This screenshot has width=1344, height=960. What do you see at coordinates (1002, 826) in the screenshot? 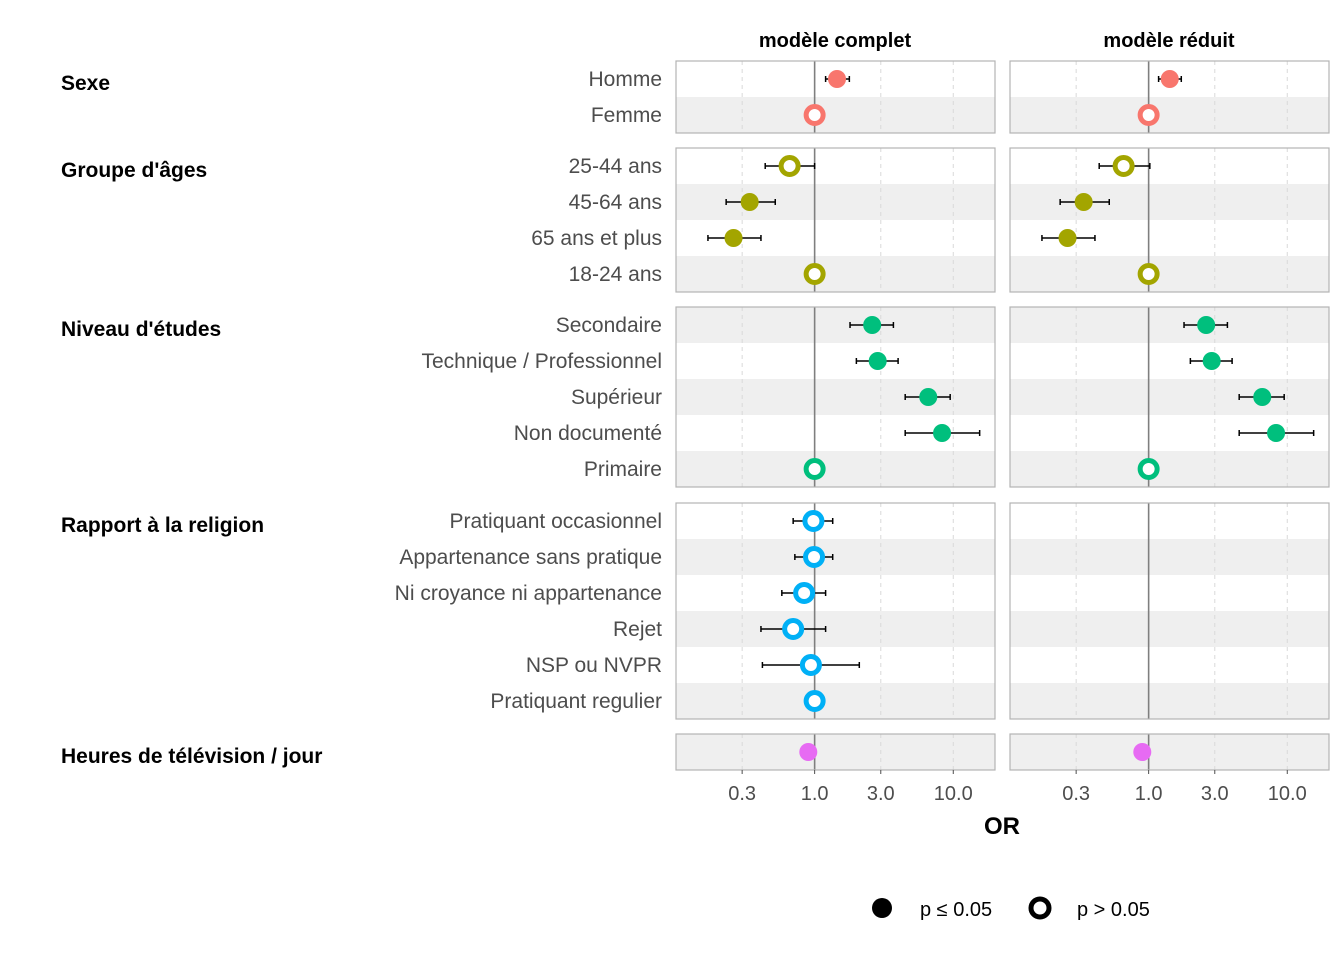
I see `x-axis-title: OR` at bounding box center [1002, 826].